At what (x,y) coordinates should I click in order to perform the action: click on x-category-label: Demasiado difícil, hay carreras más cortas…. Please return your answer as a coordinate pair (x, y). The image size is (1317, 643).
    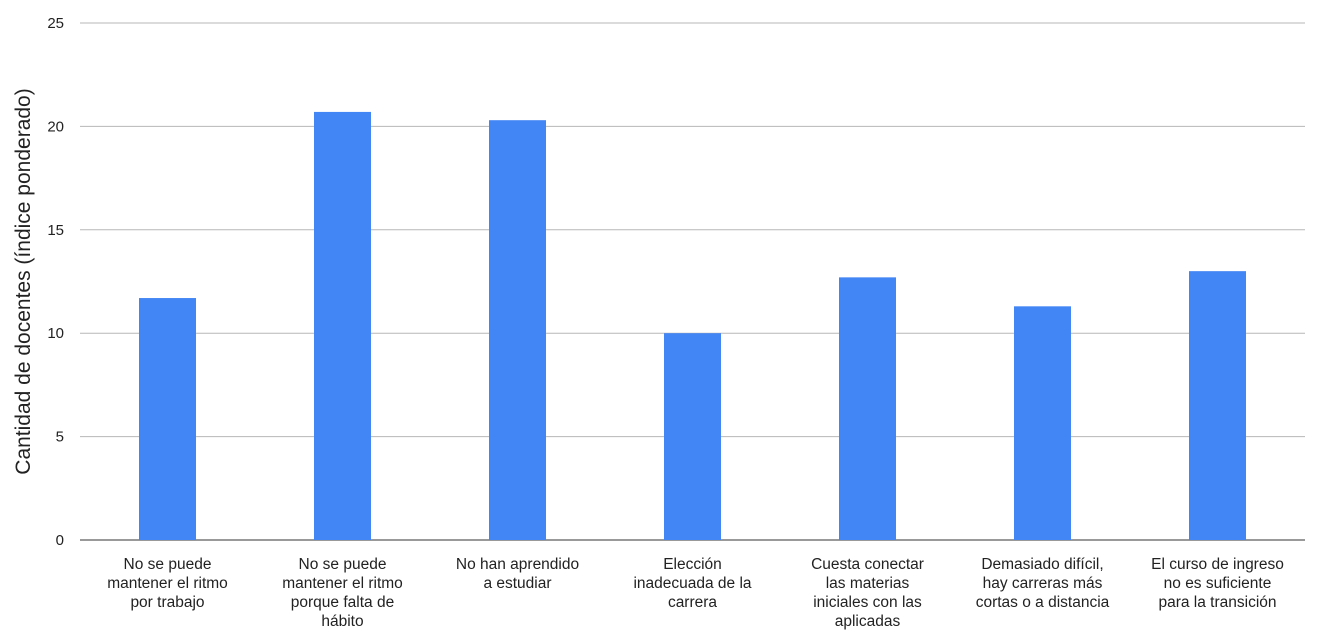
    Looking at the image, I should click on (1043, 583).